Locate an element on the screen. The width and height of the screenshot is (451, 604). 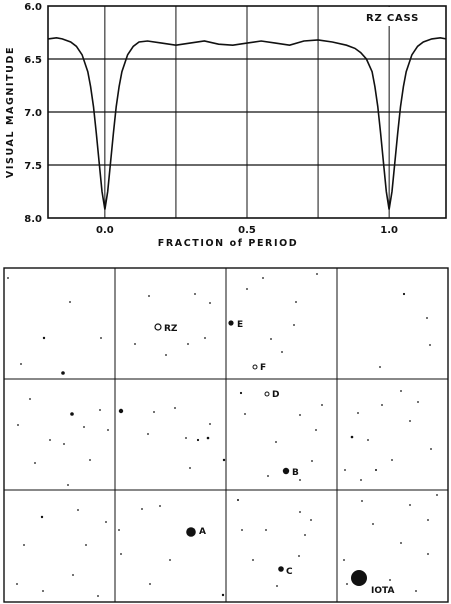
y-tick-label: 6.0 is located at coordinates (33, 7).